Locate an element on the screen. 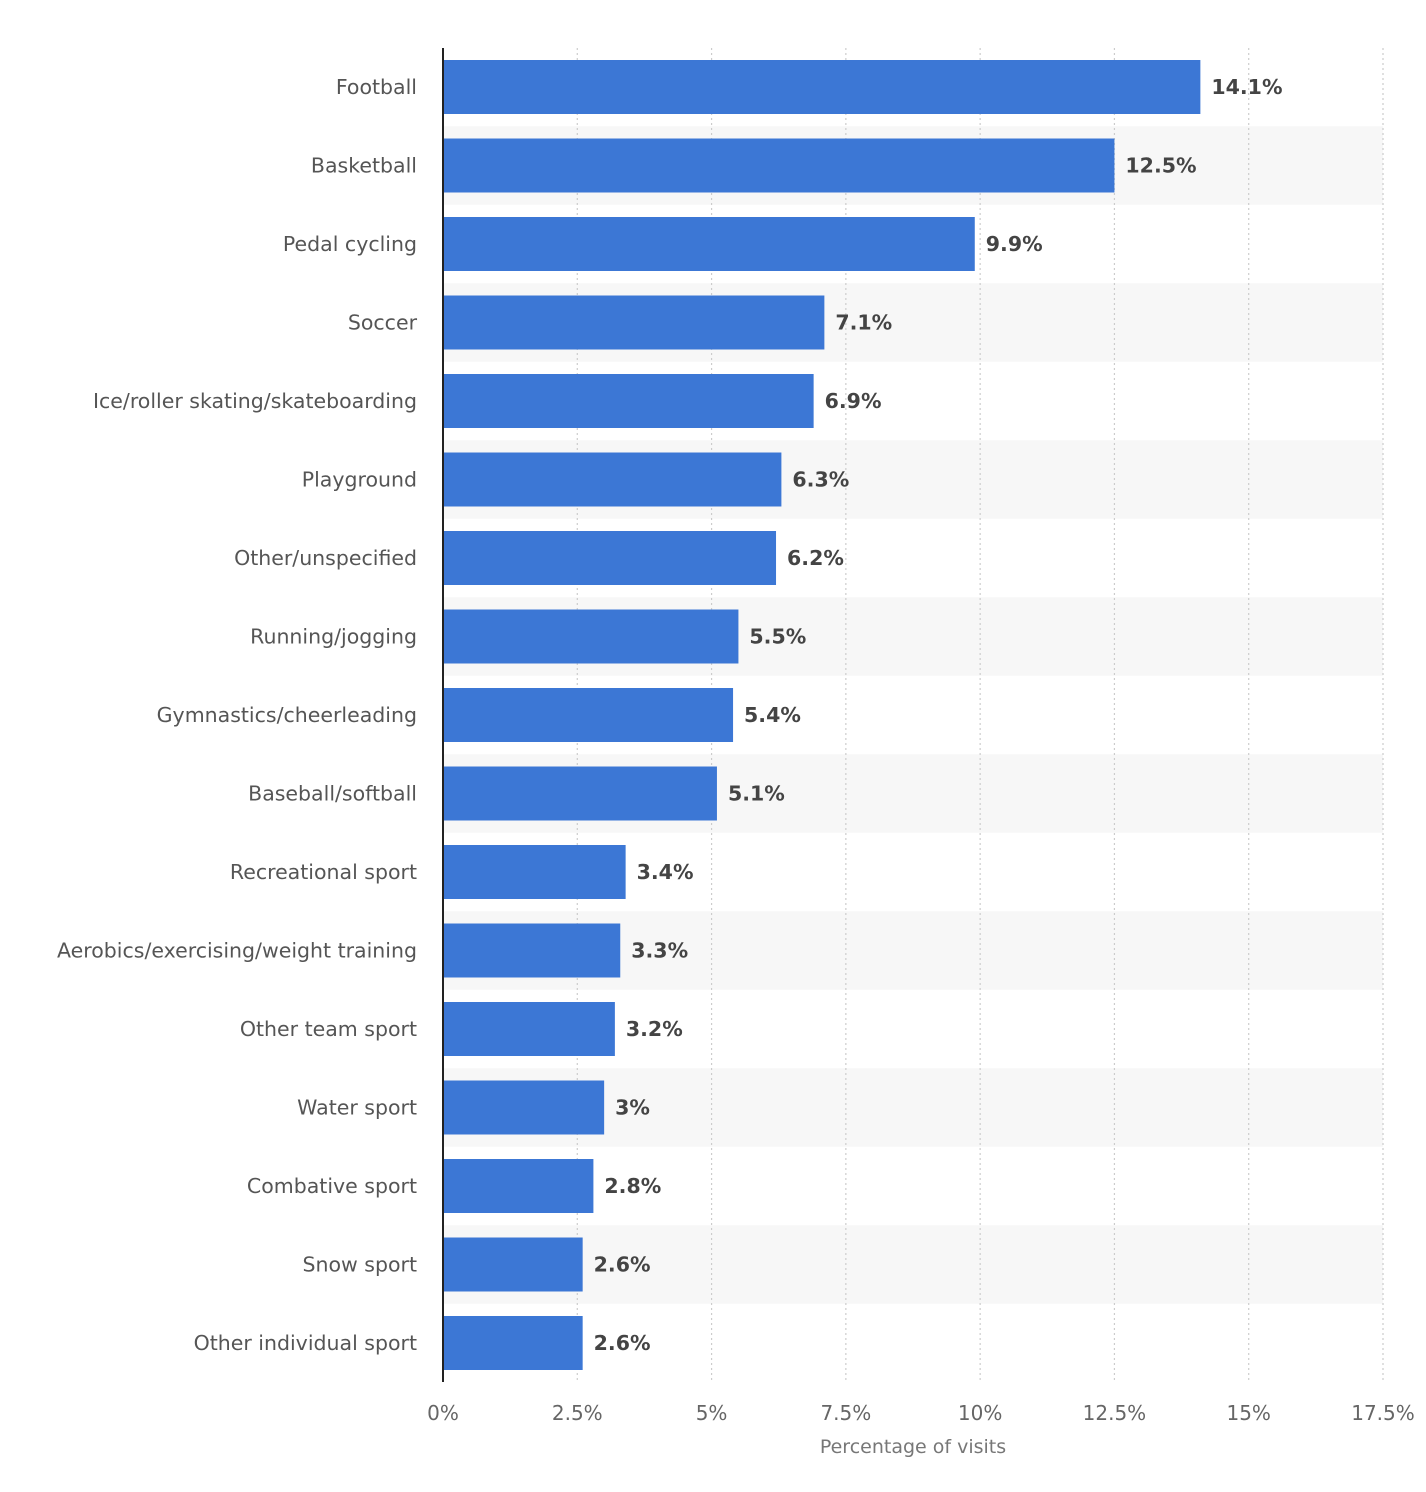 This screenshot has width=1426, height=1492. category-label: Baseball/softball is located at coordinates (332, 794).